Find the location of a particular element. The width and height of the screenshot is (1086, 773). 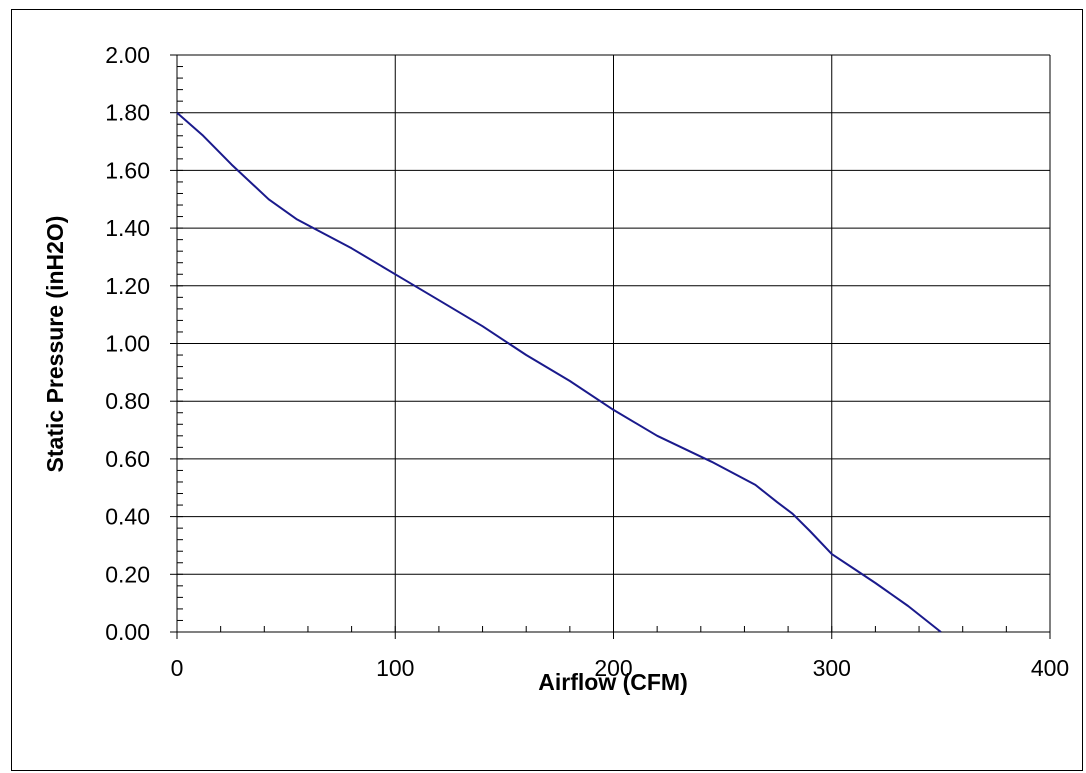

y-tick-label: 2.00 is located at coordinates (127, 55).